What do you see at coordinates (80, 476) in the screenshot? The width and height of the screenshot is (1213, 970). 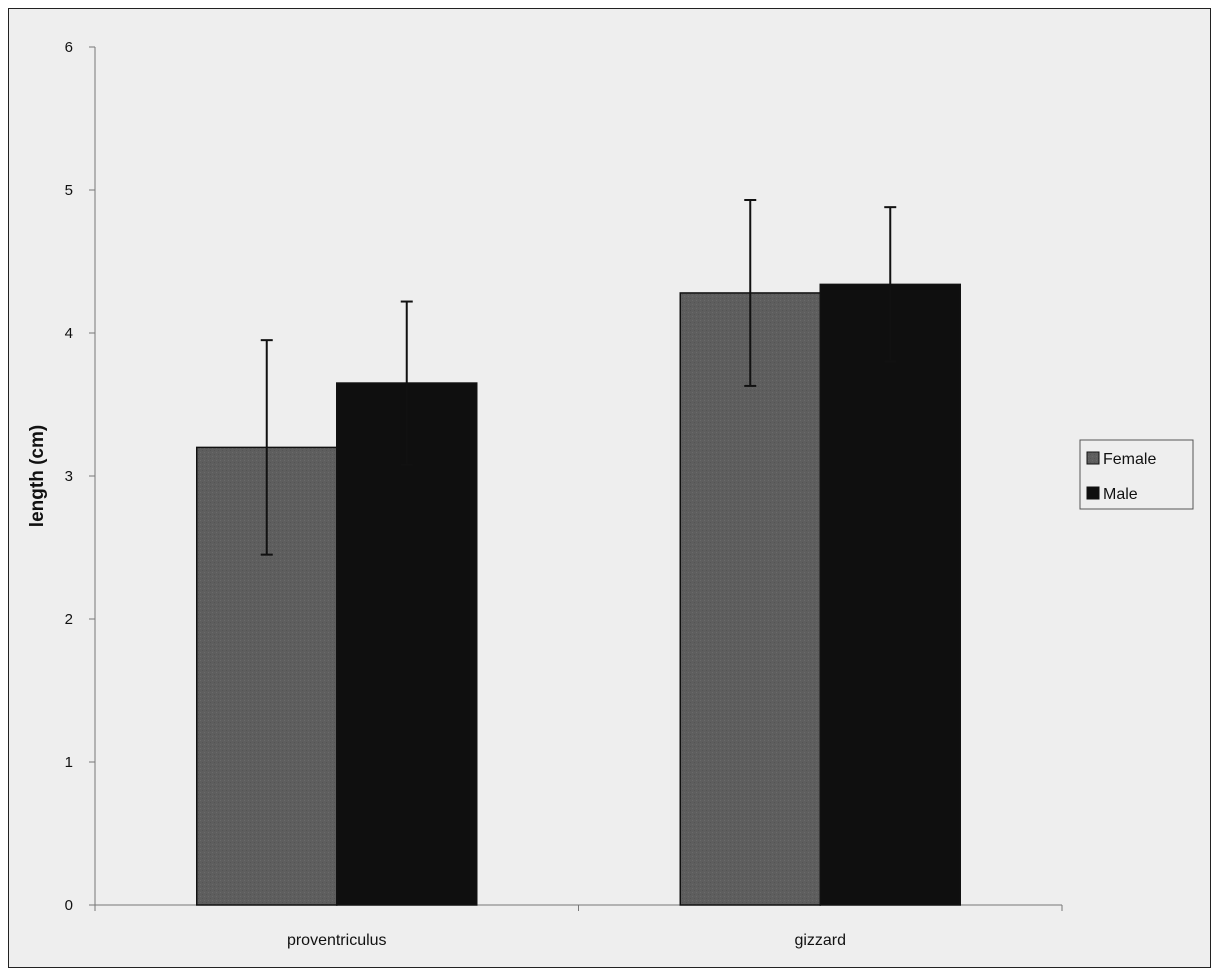 I see `y-axis: 0 1 2 3 4 5 6` at bounding box center [80, 476].